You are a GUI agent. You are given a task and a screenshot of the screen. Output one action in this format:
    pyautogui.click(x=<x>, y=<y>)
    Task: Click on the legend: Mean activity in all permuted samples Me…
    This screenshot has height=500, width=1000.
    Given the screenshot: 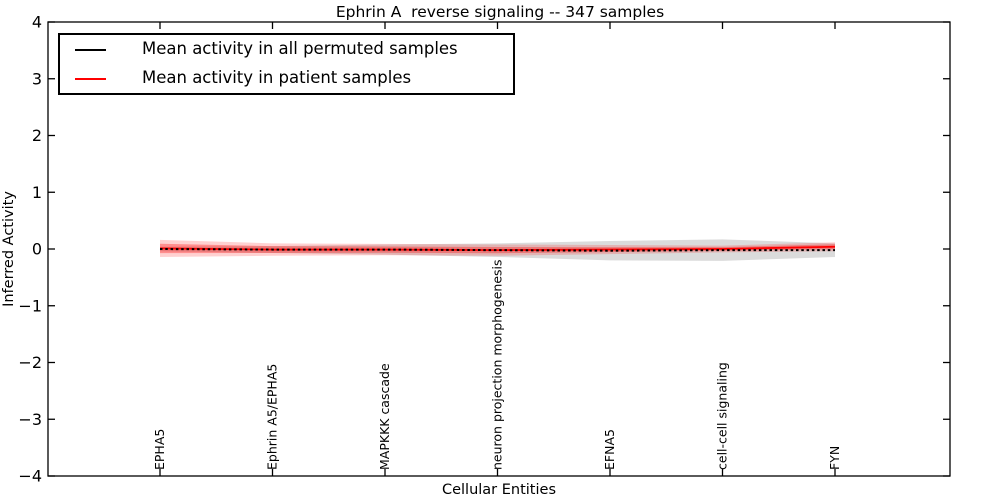 What is the action you would take?
    pyautogui.click(x=286, y=64)
    